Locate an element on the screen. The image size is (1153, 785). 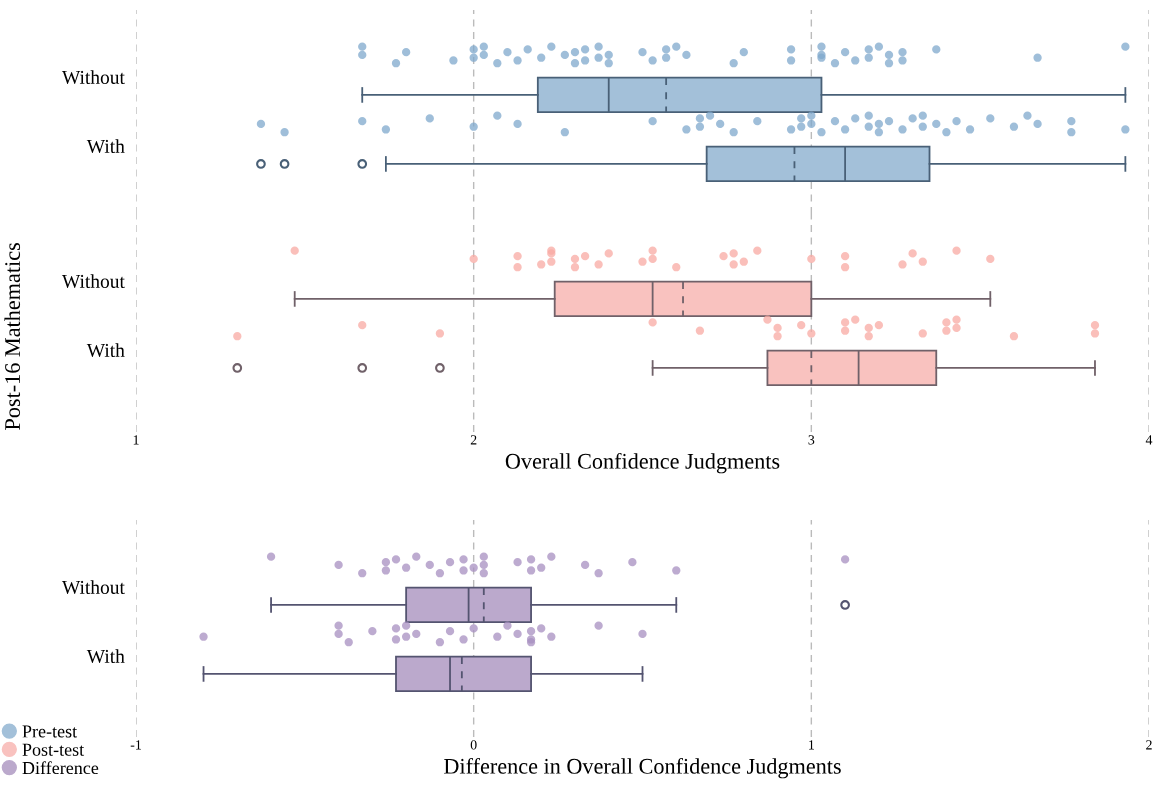
x-axis-title: Overall Confidence Judgments is located at coordinates (642, 463).